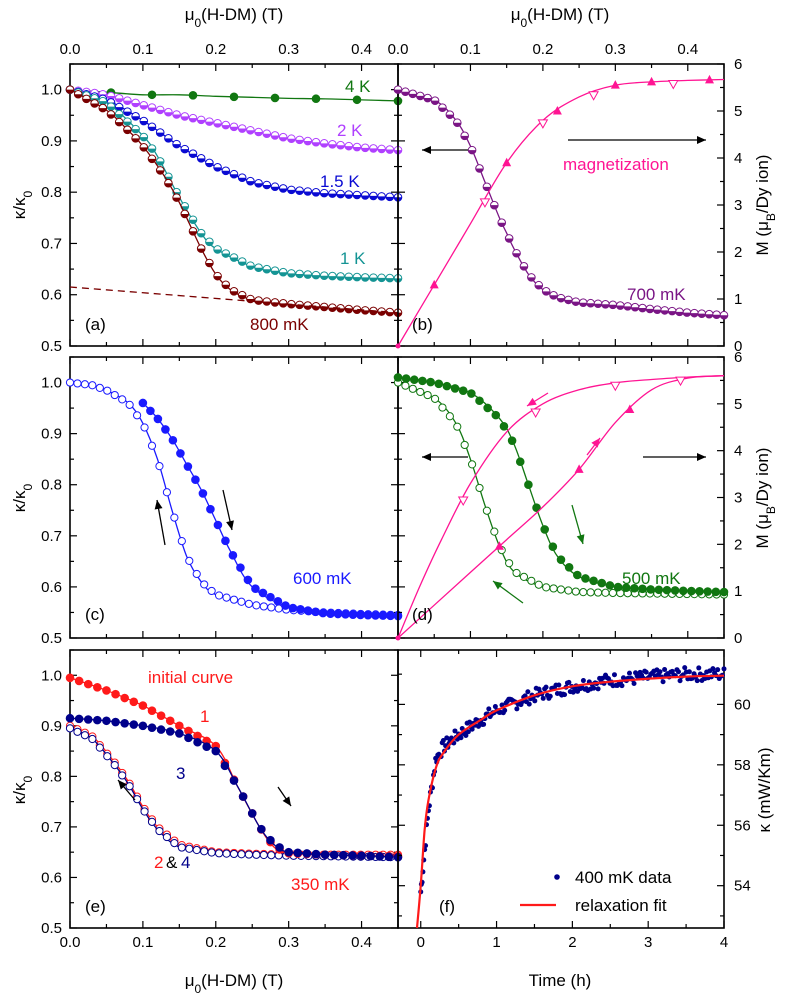 This screenshot has height=1001, width=790. Describe the element at coordinates (561, 507) in the screenshot. I see `panel-d-m-up-line` at that location.